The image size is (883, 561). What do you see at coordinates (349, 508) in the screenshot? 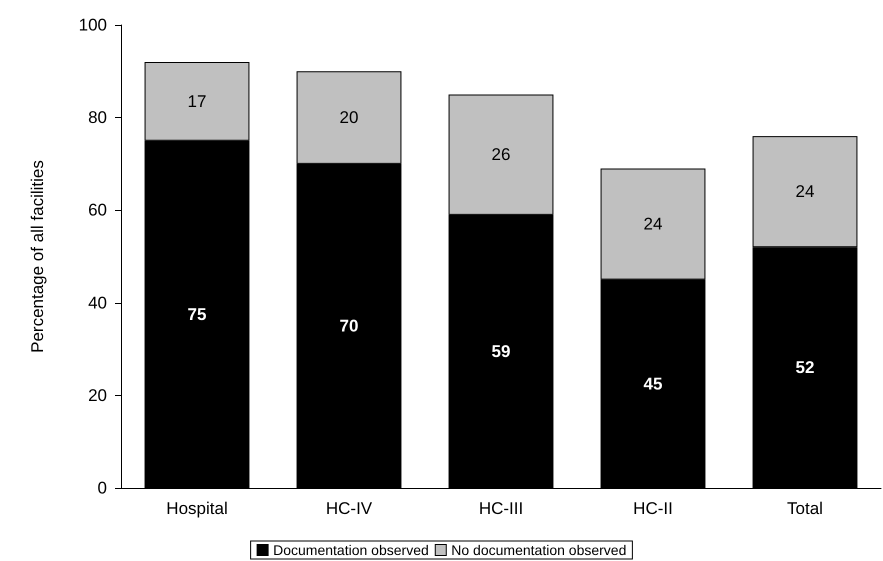
I see `x-tick-label: HC-IV` at bounding box center [349, 508].